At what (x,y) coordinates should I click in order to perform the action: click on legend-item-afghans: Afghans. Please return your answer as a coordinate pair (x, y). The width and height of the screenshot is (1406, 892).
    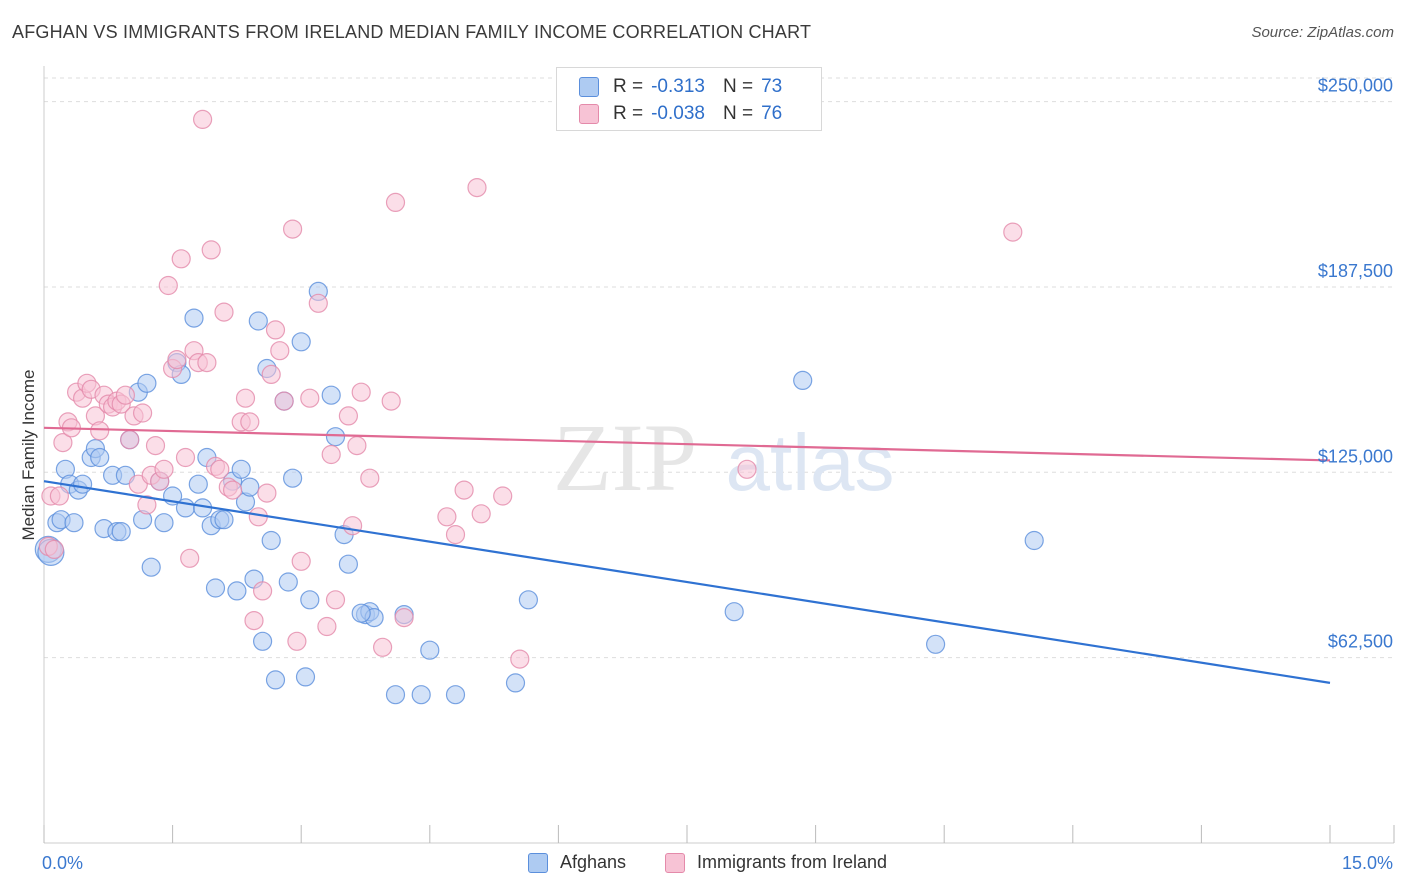
    Looking at the image, I should click on (577, 862).